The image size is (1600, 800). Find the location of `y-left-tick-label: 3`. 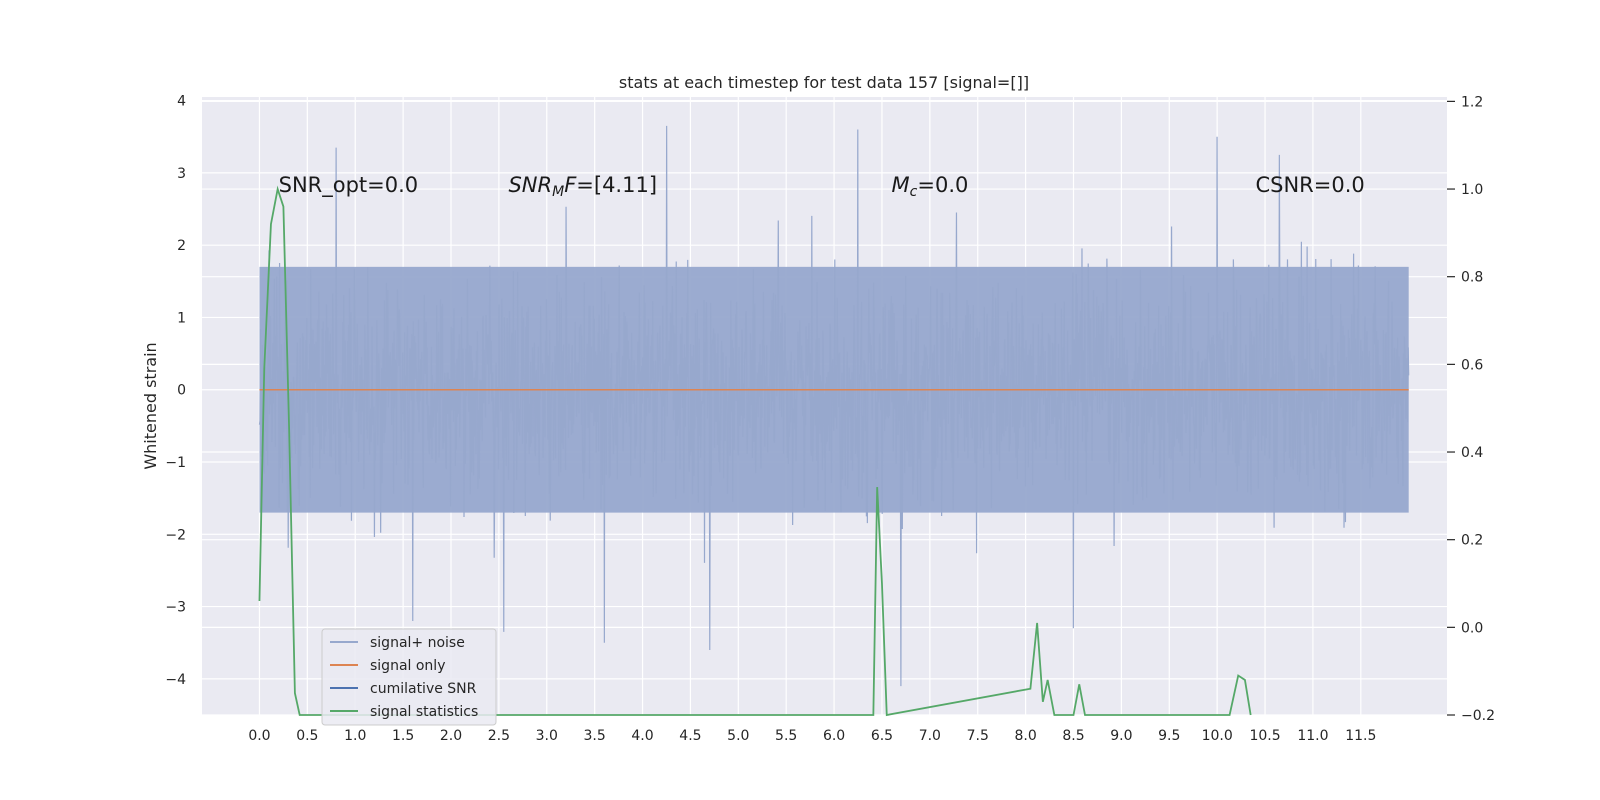

y-left-tick-label: 3 is located at coordinates (181, 174).